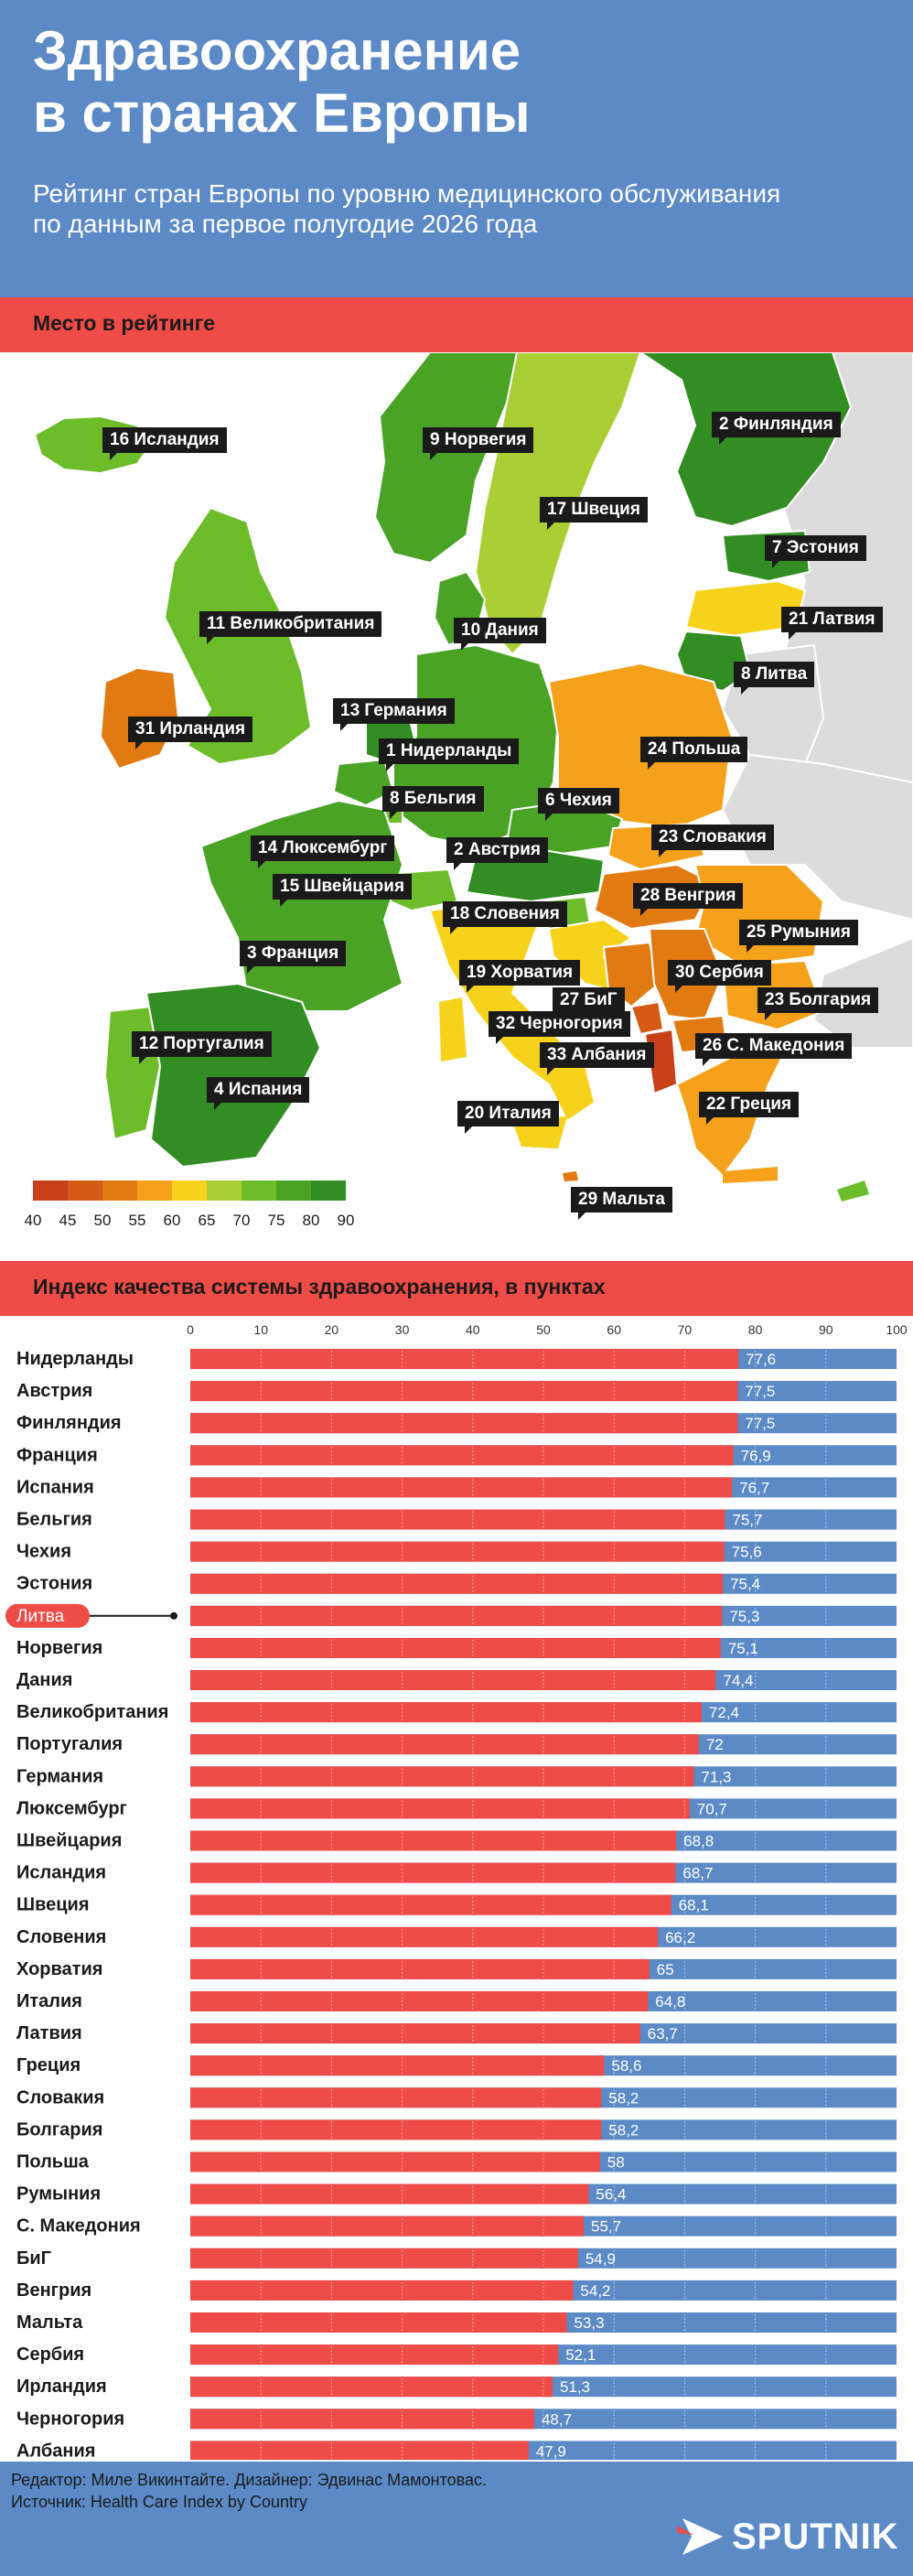 The image size is (913, 2576). I want to click on category-label: Италия, so click(49, 2001).